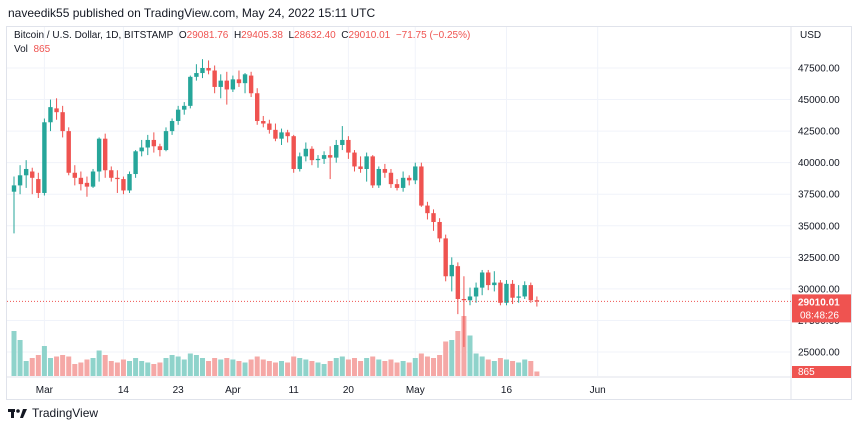 The image size is (860, 430). Describe the element at coordinates (819, 132) in the screenshot. I see `price-axis-label: 42500.00` at that location.